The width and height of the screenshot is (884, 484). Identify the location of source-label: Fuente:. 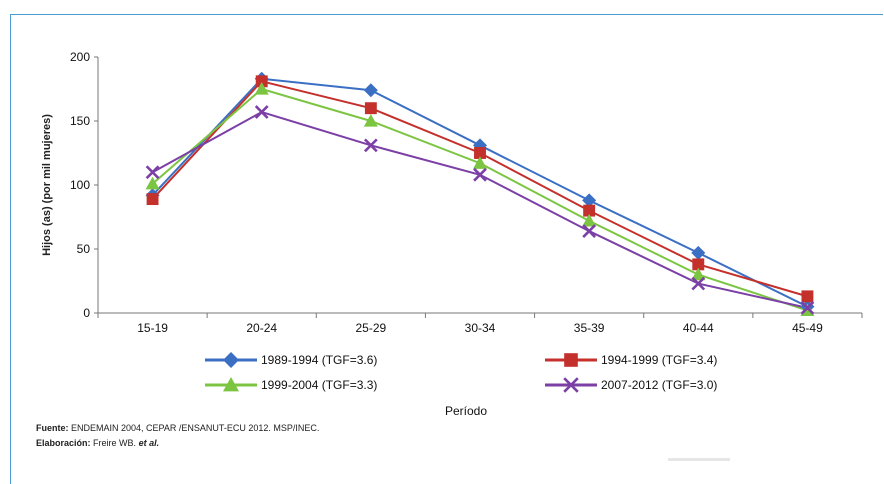
(52, 428).